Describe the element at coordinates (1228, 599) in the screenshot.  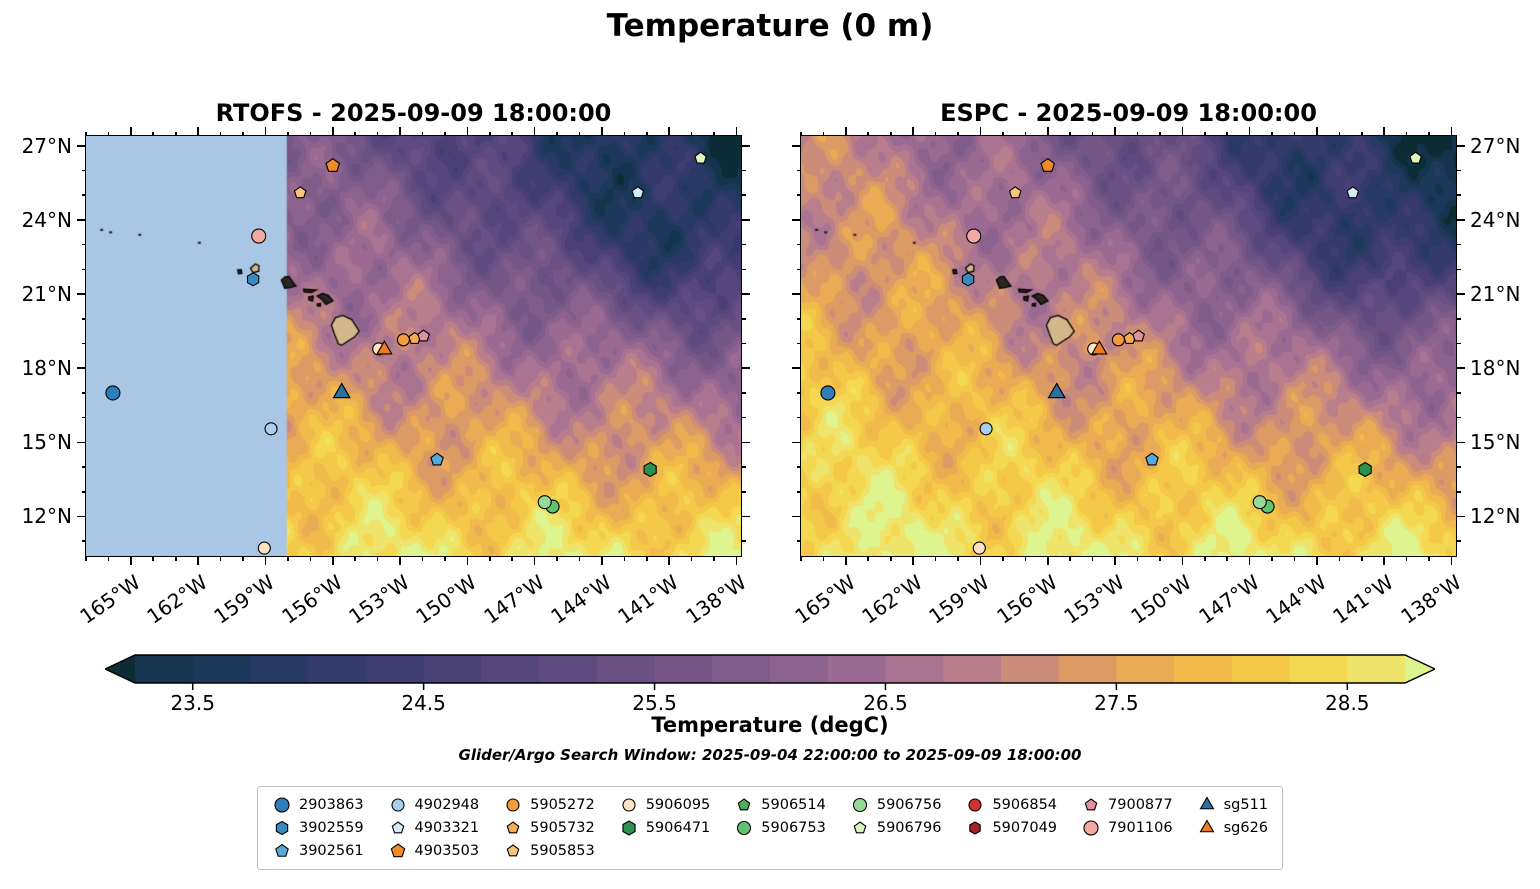
I see `x-tick-label: 147°W` at that location.